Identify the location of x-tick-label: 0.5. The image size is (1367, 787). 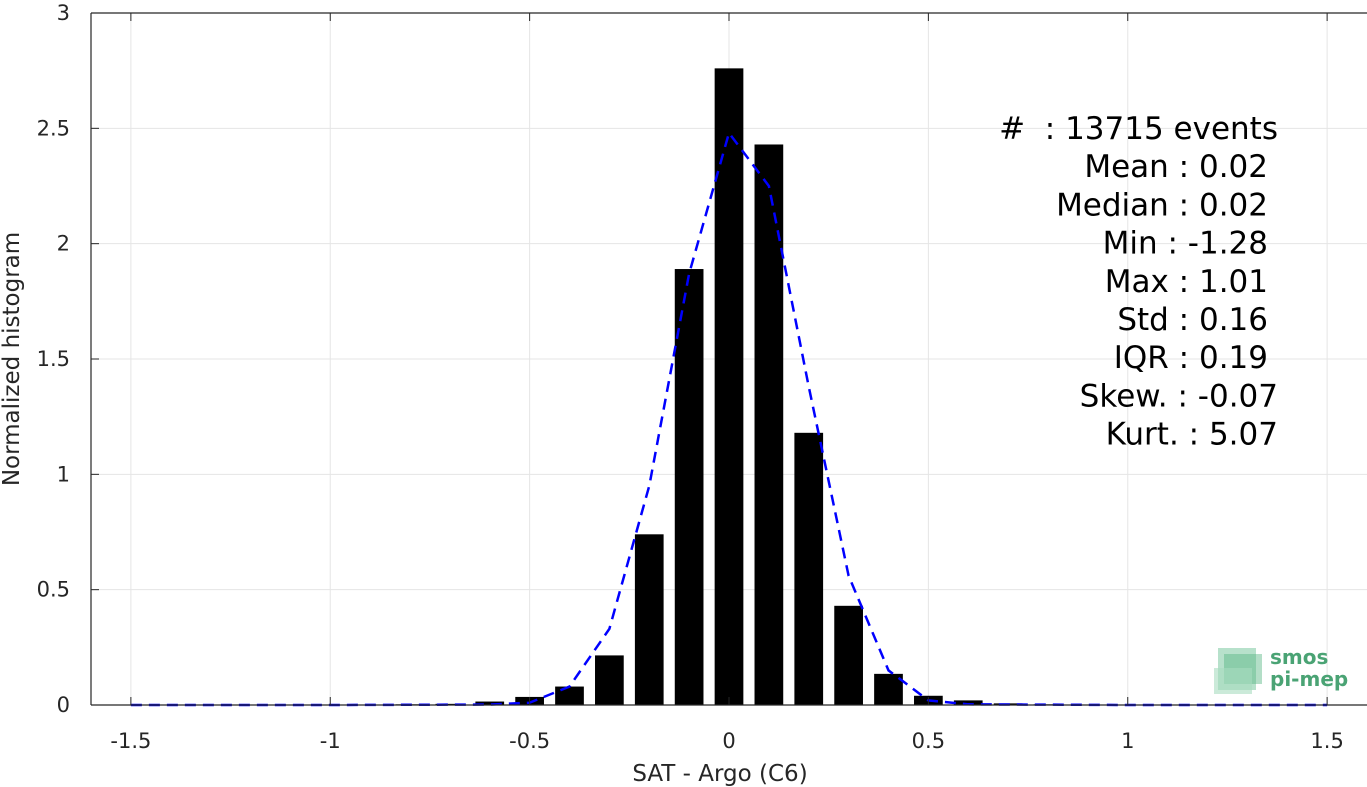
(928, 741).